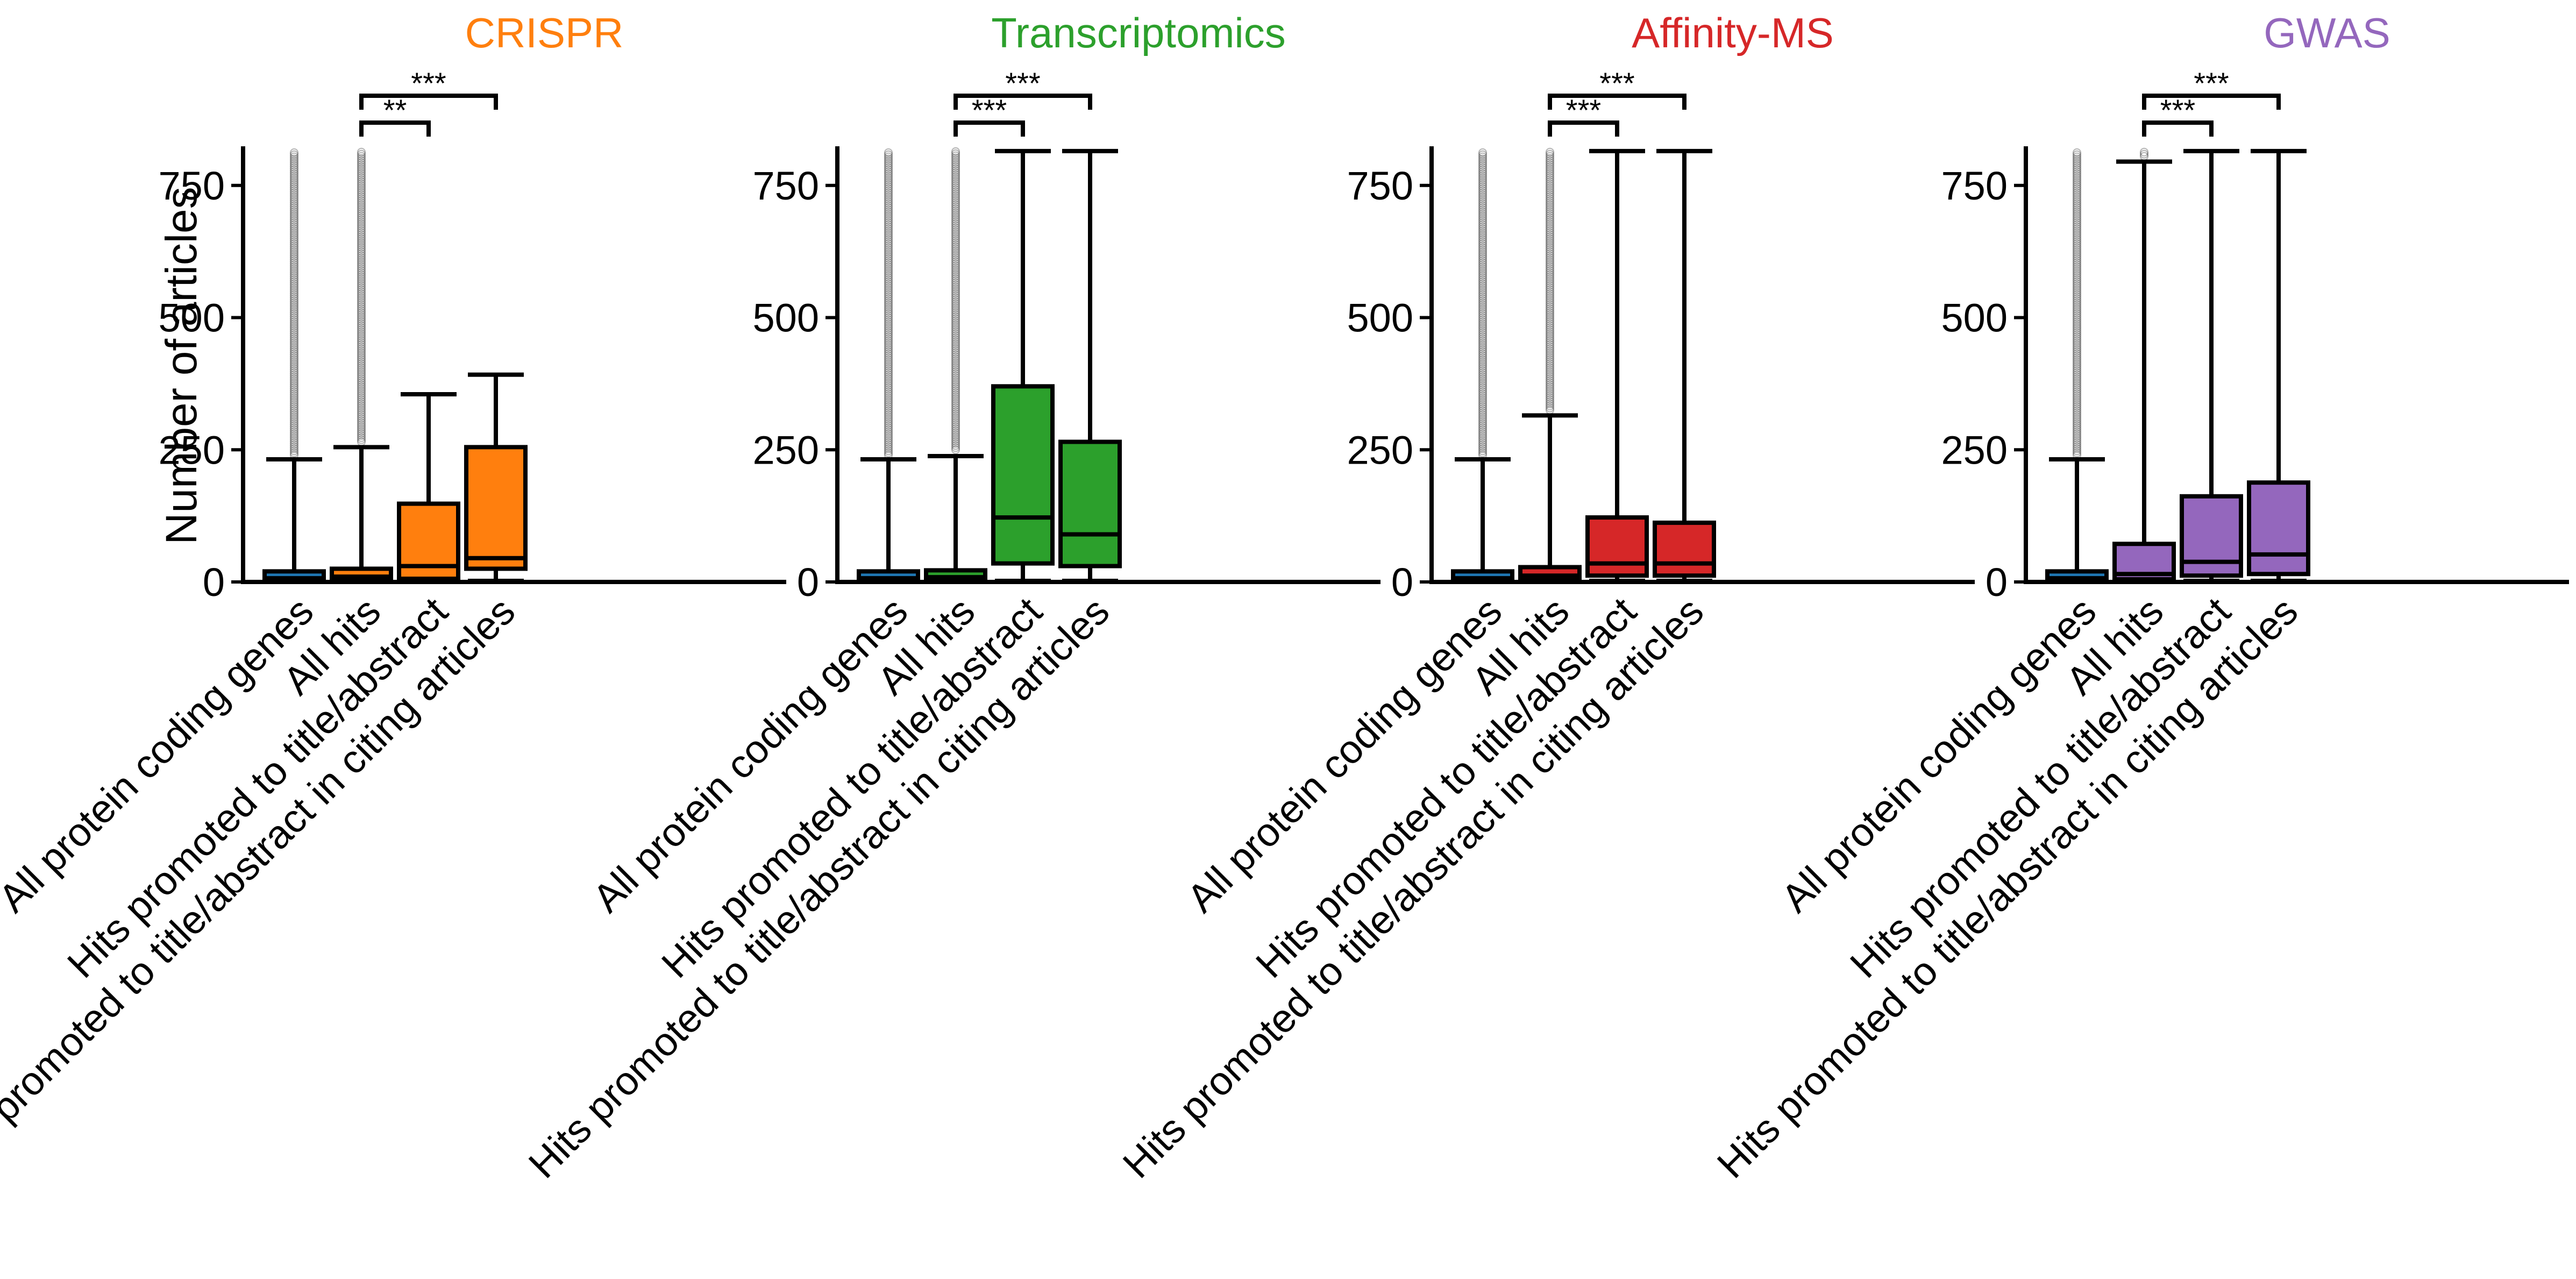 The image size is (2576, 1279). I want to click on y-tick-label: 750, so click(1974, 186).